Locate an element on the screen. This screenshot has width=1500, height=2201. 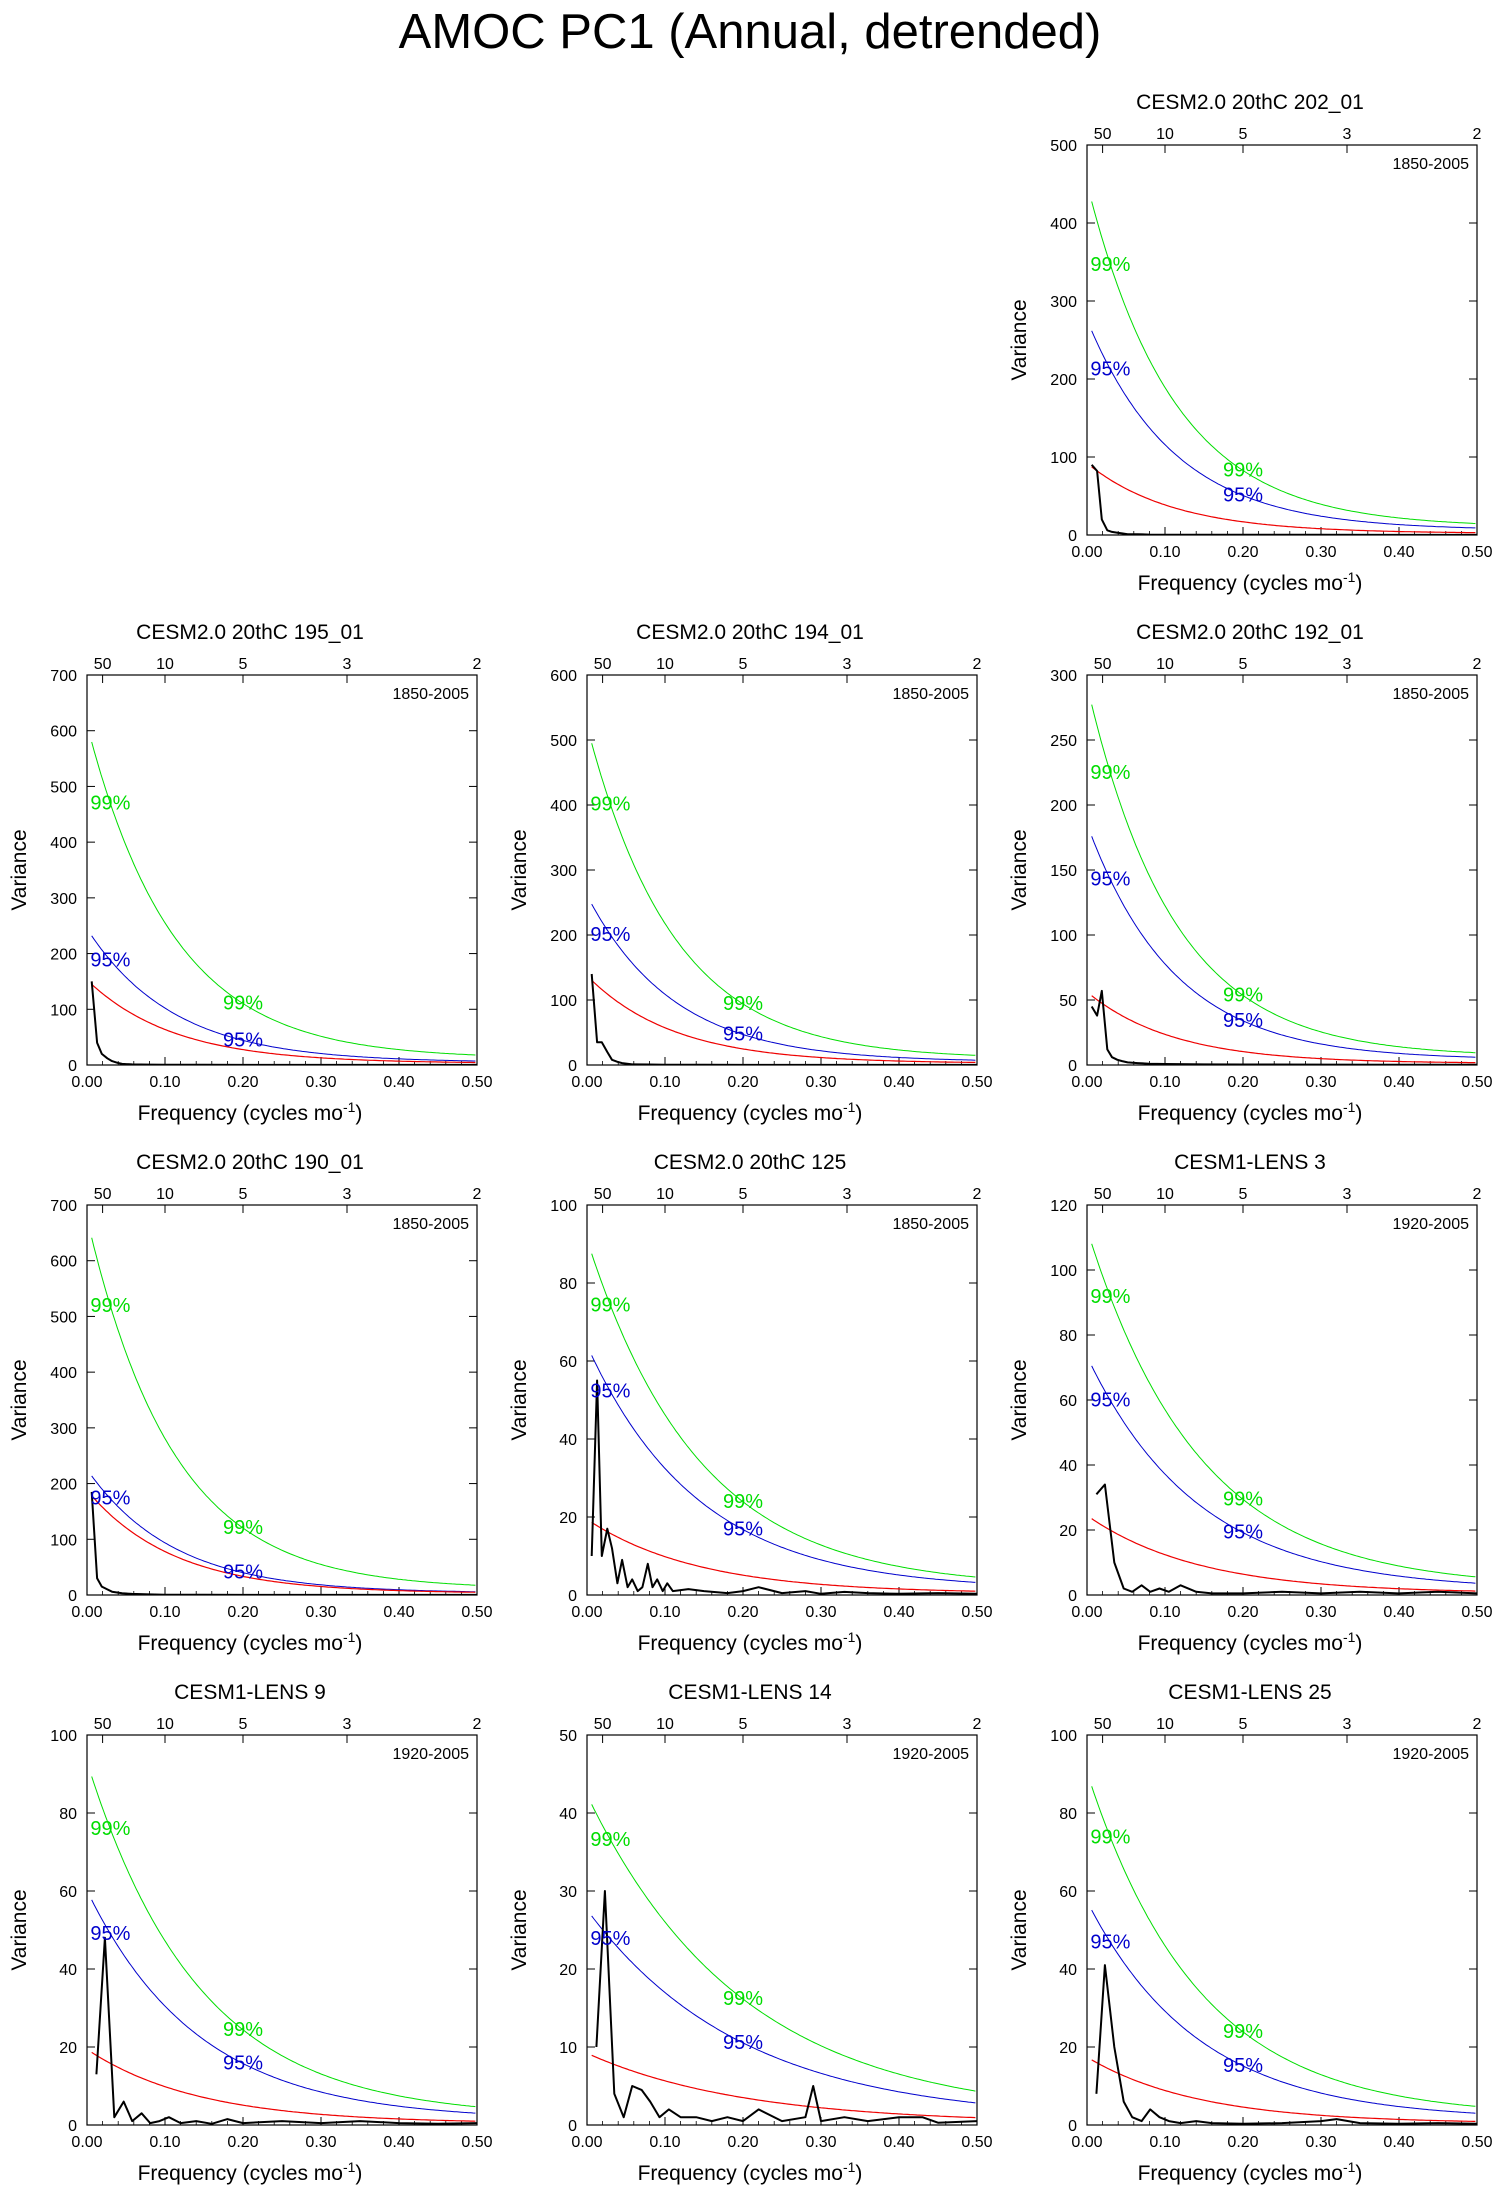
panel-title: CESM2.0 20thC 195_01 is located at coordinates (250, 632).